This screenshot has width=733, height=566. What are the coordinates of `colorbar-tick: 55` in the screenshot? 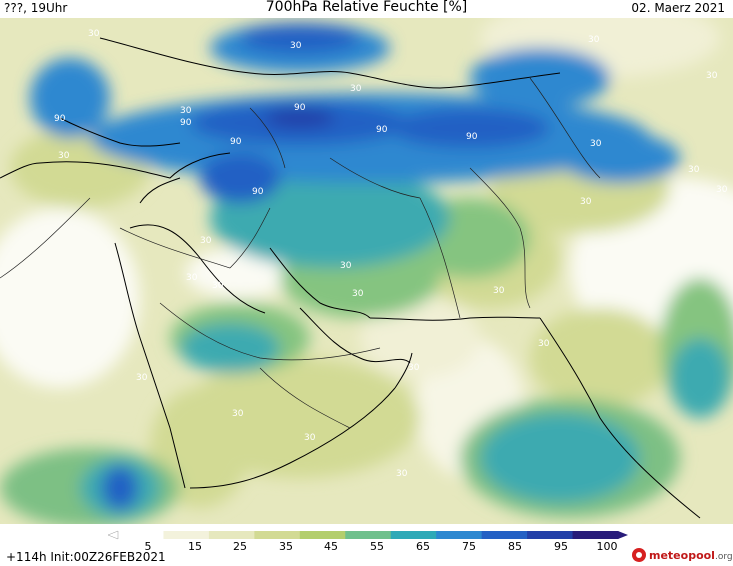 It's located at (377, 546).